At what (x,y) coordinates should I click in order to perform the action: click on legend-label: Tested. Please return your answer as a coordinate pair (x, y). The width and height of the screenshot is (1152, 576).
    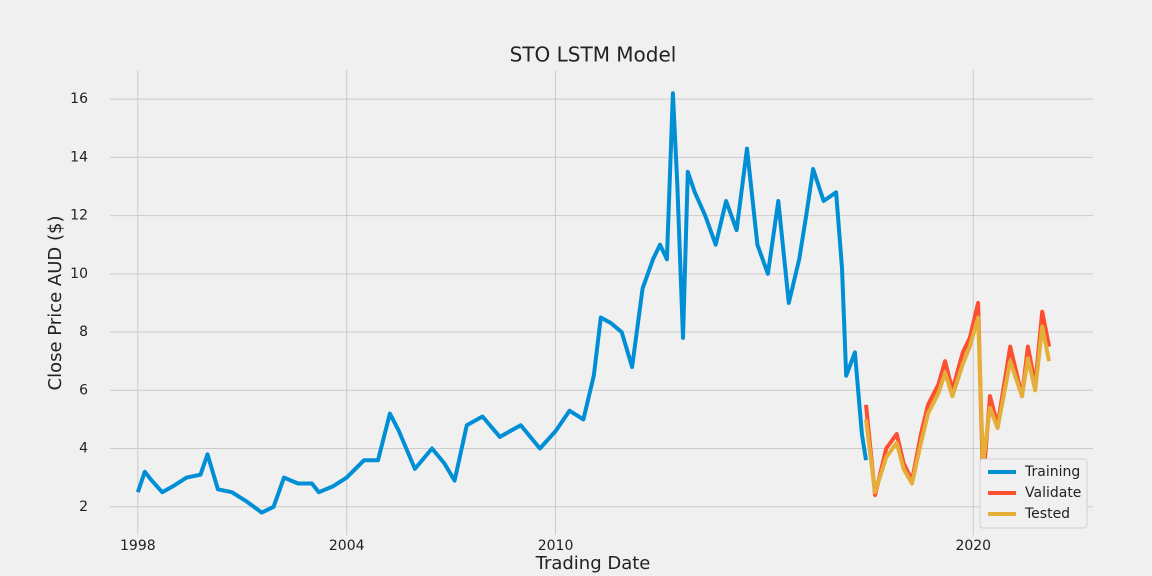
    Looking at the image, I should click on (1047, 514).